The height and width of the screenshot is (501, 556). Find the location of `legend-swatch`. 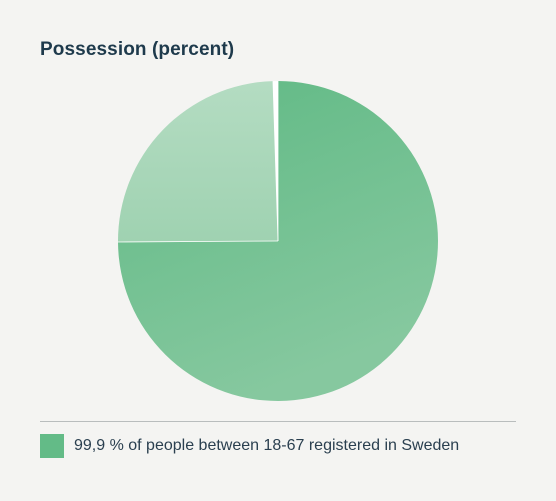

legend-swatch is located at coordinates (52, 446).